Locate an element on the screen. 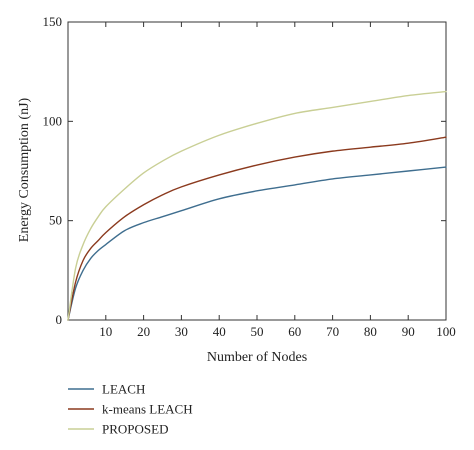  legend-label: k-means LEACH is located at coordinates (147, 409).